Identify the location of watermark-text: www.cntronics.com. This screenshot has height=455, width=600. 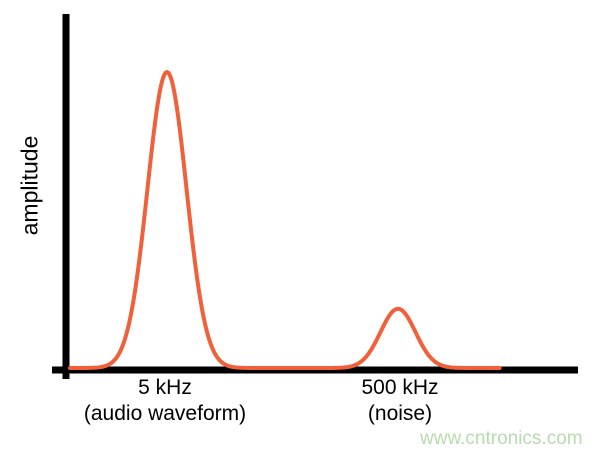
(501, 438).